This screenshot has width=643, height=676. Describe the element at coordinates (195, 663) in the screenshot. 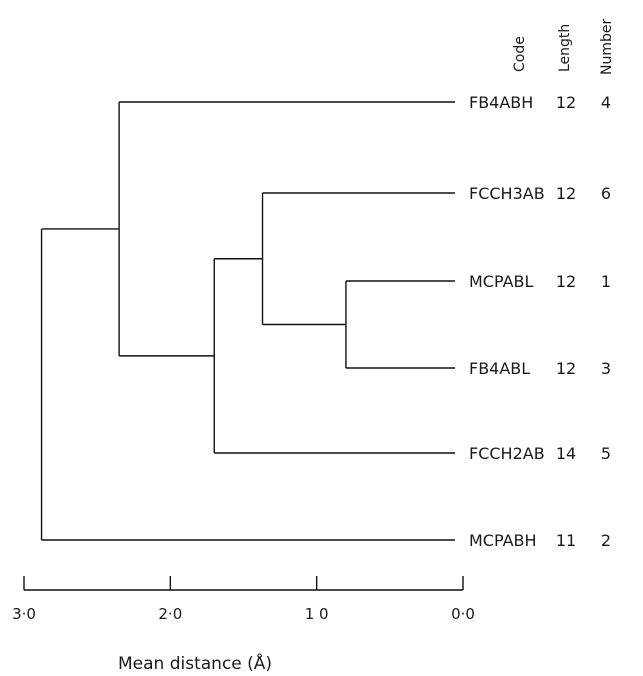

I see `axis-title: Mean distance (Å)` at that location.